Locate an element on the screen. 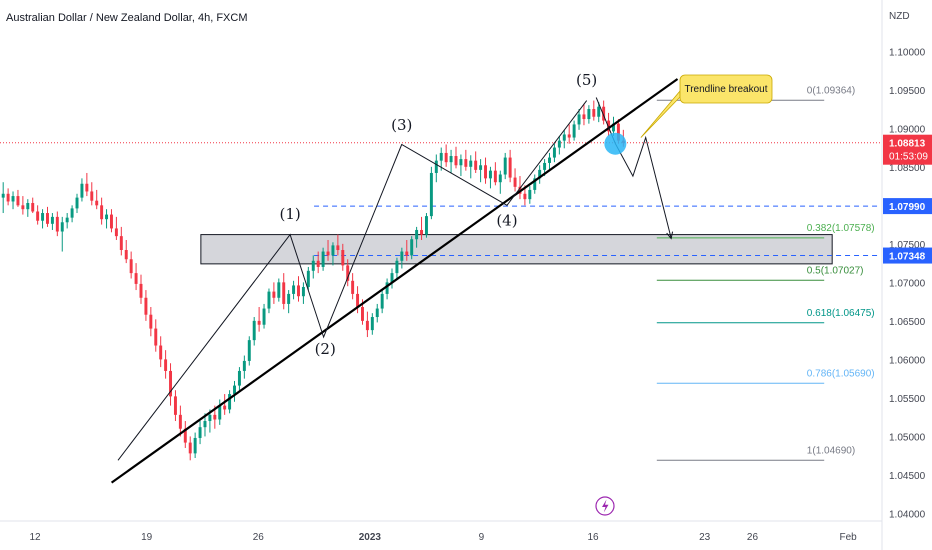 Image resolution: width=932 pixels, height=550 pixels. fib-level-label: 1(1.04690) is located at coordinates (831, 450).